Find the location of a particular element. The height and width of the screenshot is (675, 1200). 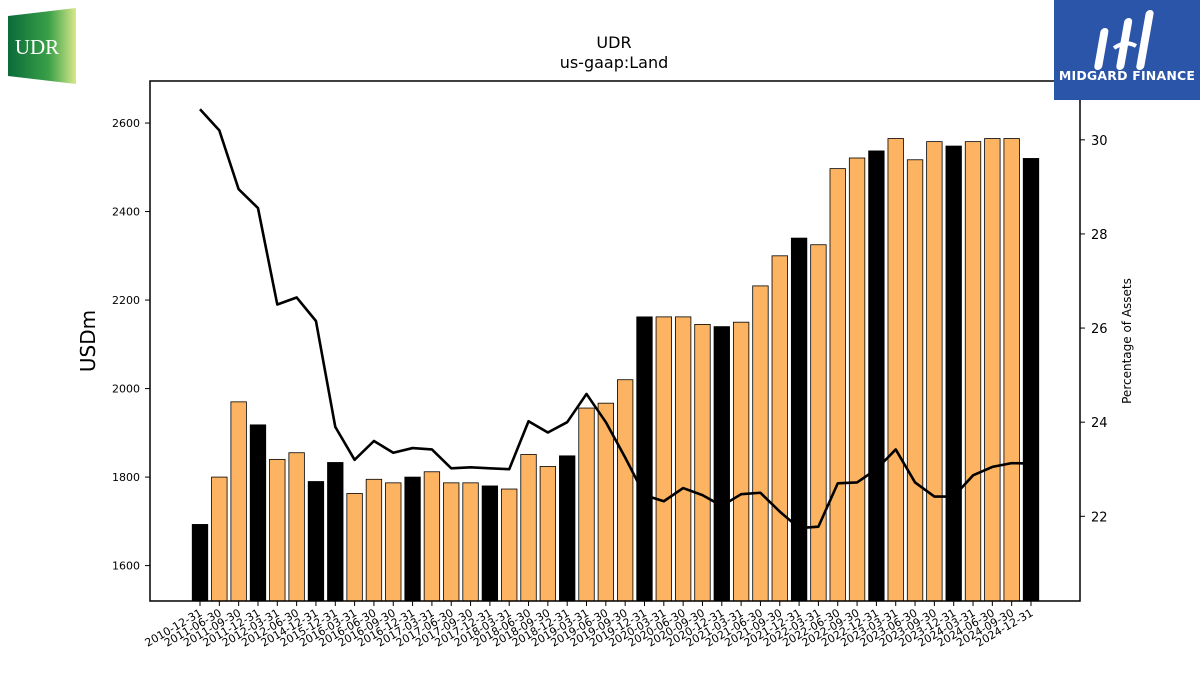

chart-subtitle: us-gaap:Land is located at coordinates (614, 62).